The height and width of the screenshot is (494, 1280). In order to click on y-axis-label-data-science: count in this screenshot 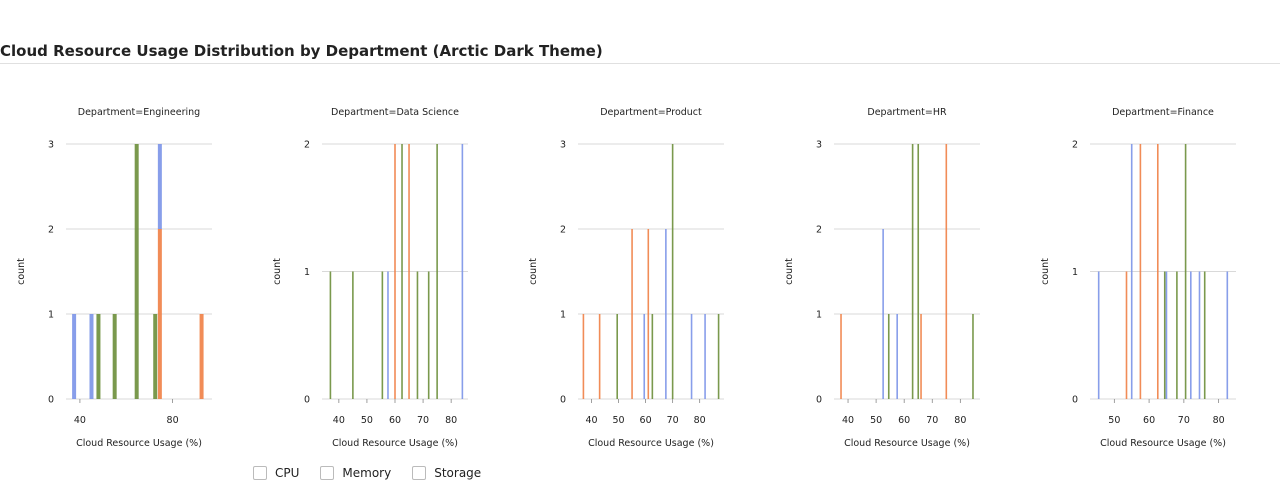, I will do `click(277, 271)`.